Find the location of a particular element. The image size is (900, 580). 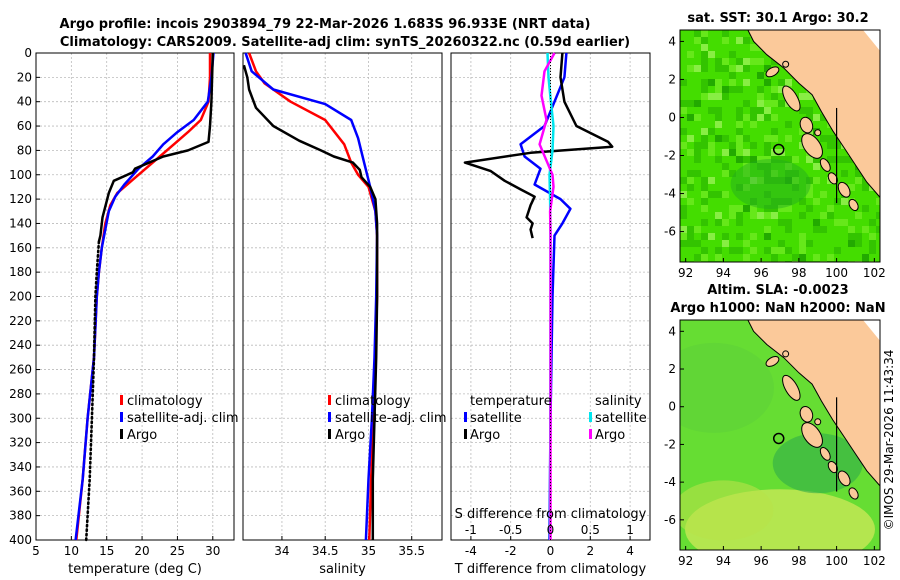

series-s-argo is located at coordinates (547, 296).